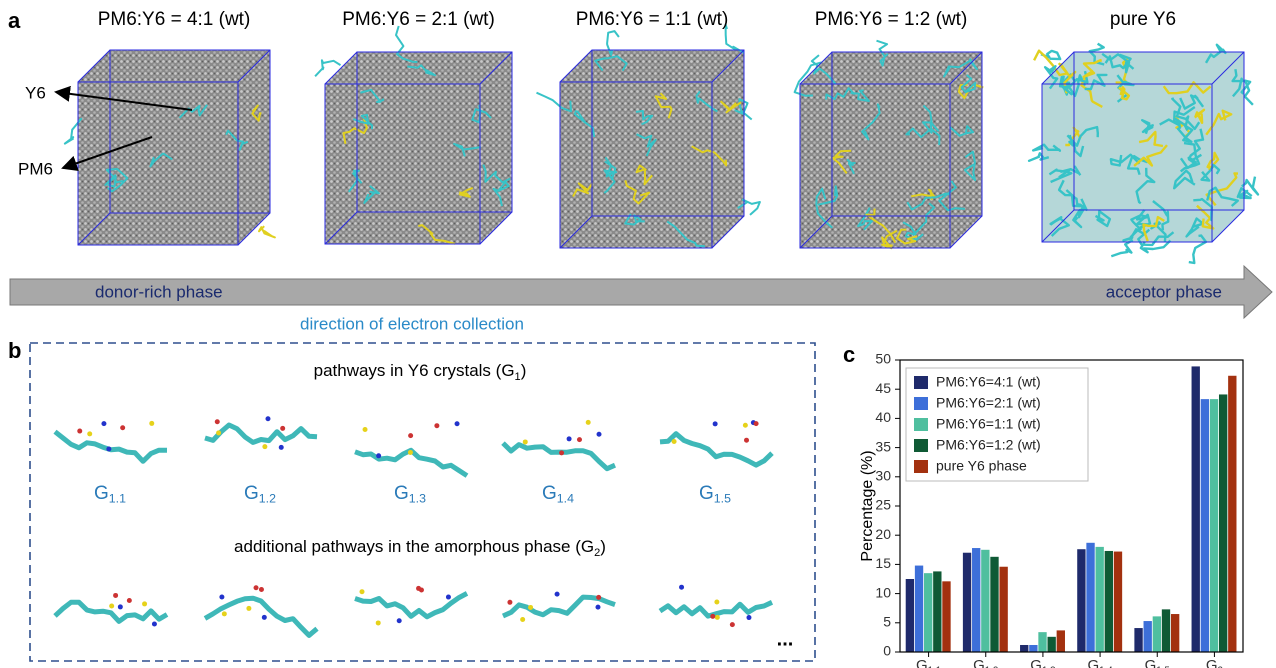  Describe the element at coordinates (558, 494) in the screenshot. I see `pathway-label: G1.4` at that location.